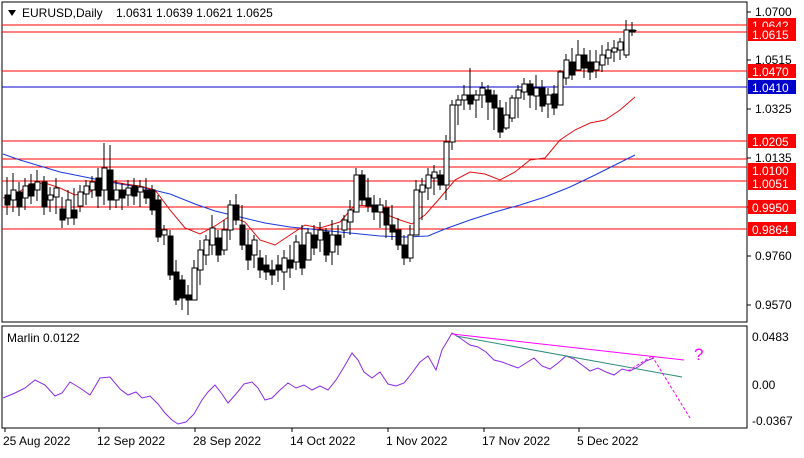 Image resolution: width=804 pixels, height=458 pixels. Describe the element at coordinates (773, 12) in the screenshot. I see `price-tick-label: 1.0700` at that location.